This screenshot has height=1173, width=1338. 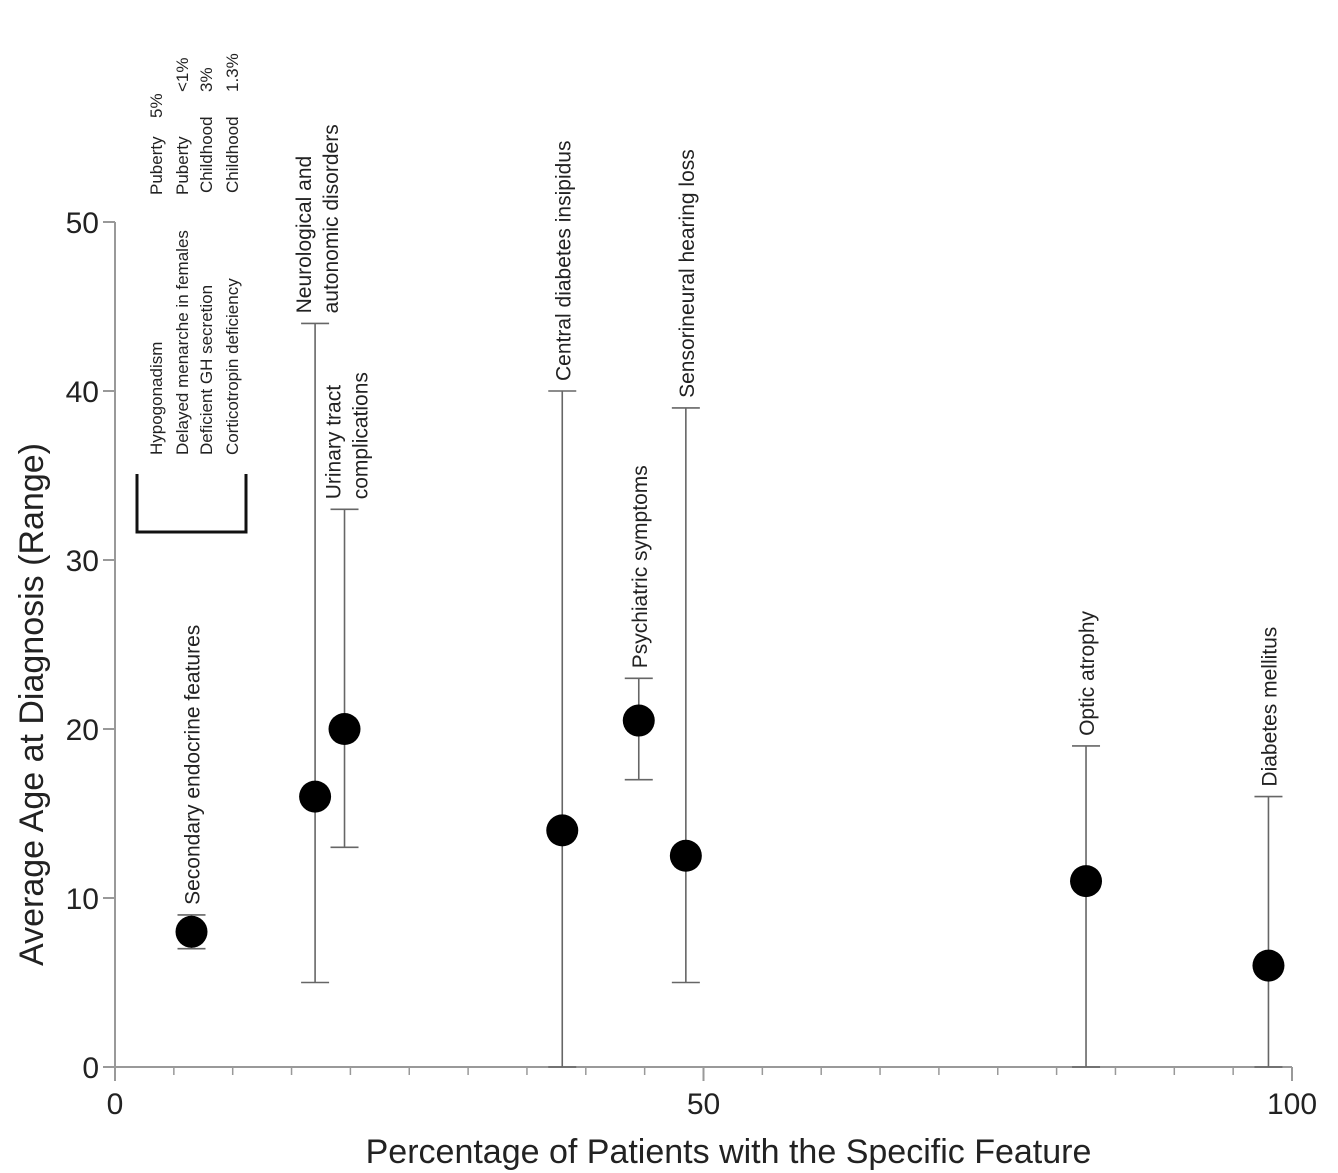 What do you see at coordinates (156, 105) in the screenshot?
I see `endocrine-percent: 5%` at bounding box center [156, 105].